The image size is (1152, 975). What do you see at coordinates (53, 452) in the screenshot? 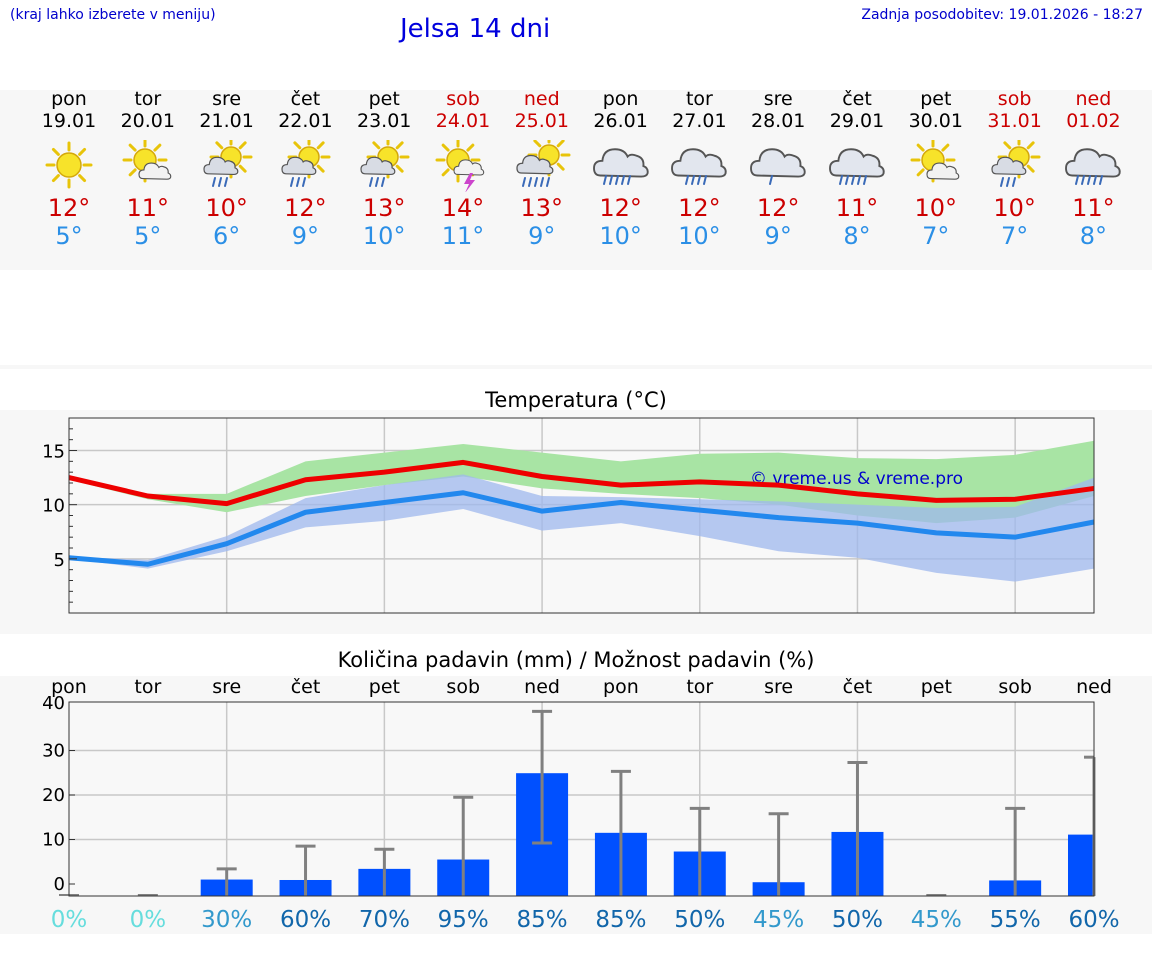
I see `y-tick-label: 15` at bounding box center [53, 452].